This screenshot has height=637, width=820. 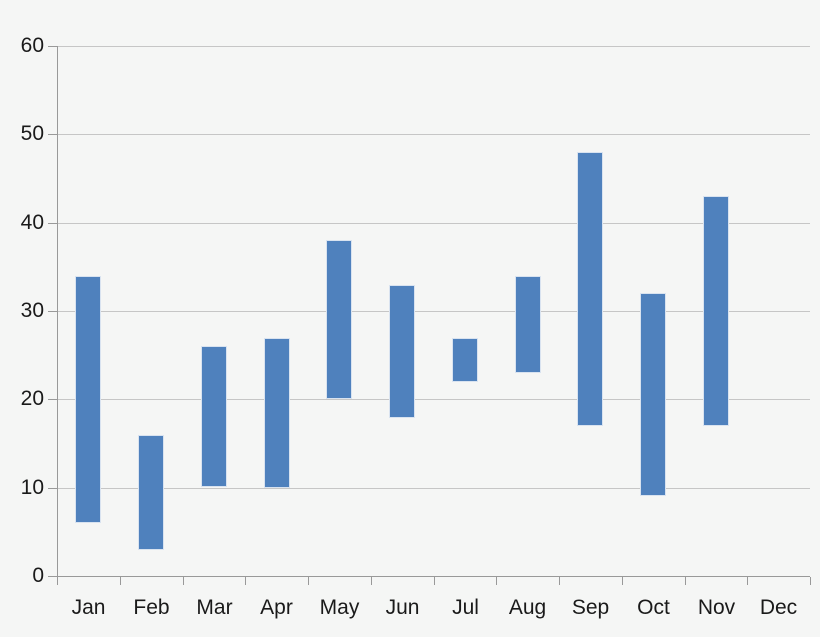 I want to click on bar-aug, so click(x=528, y=324).